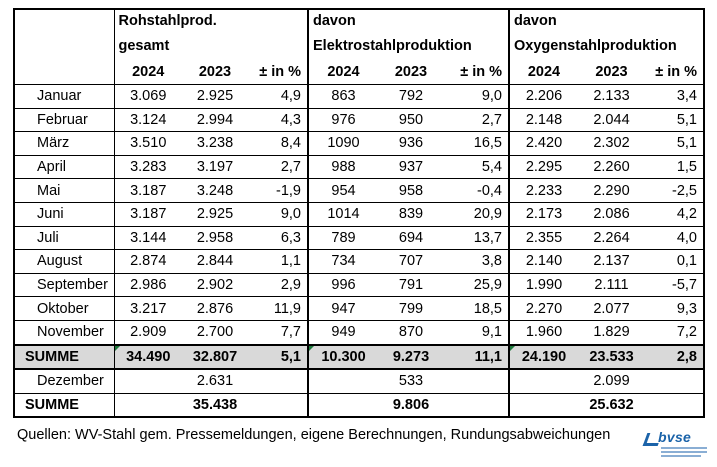  What do you see at coordinates (215, 357) in the screenshot?
I see `table-cell: 32.807` at bounding box center [215, 357].